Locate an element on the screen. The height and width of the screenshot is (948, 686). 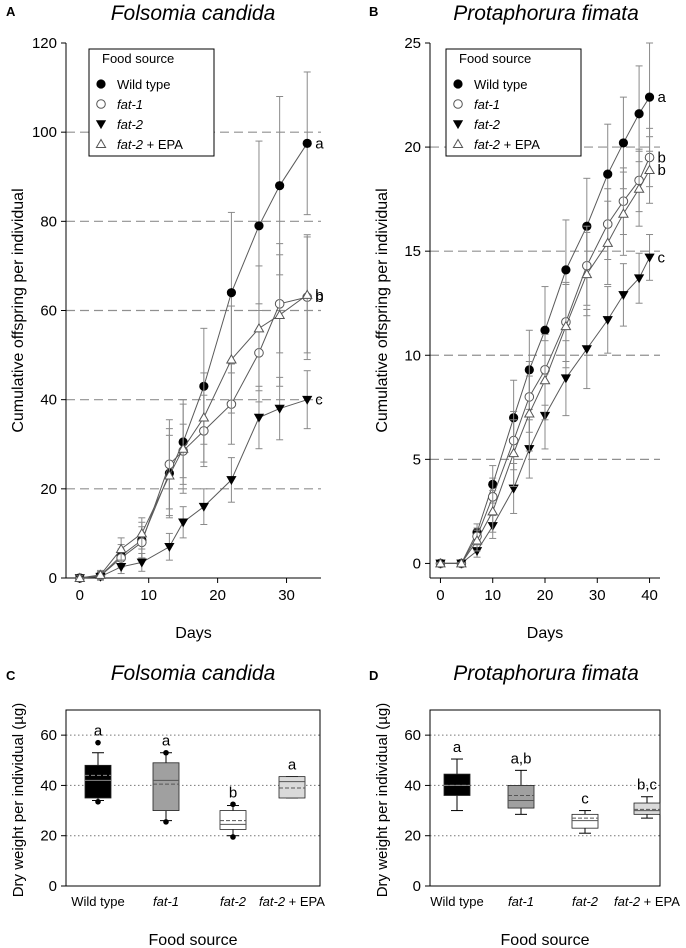
box-fat-2: c is located at coordinates (585, 812).